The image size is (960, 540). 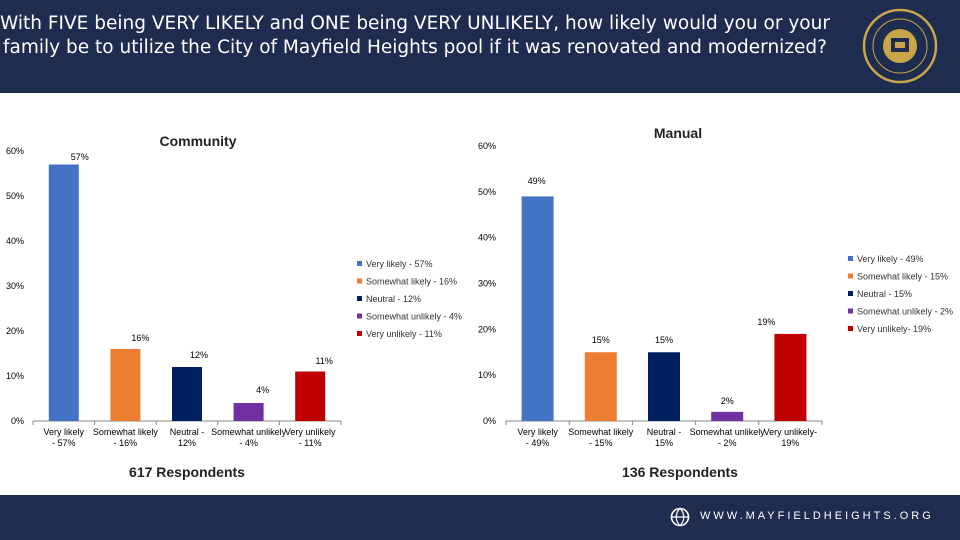 I want to click on legend-entry: Very likely - 49%, so click(x=890, y=259).